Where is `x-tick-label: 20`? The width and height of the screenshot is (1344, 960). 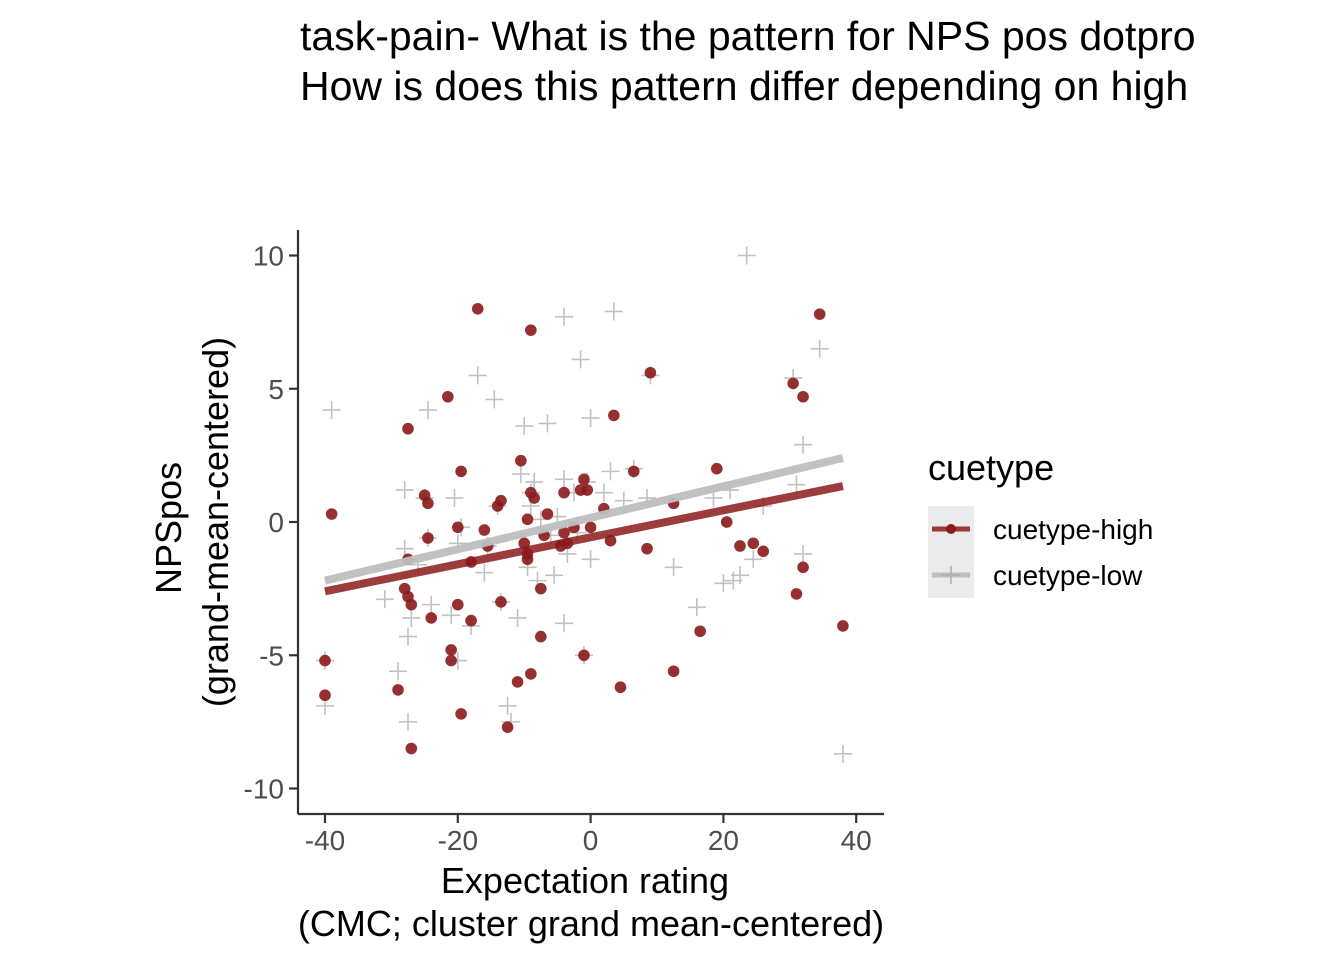 x-tick-label: 20 is located at coordinates (723, 840).